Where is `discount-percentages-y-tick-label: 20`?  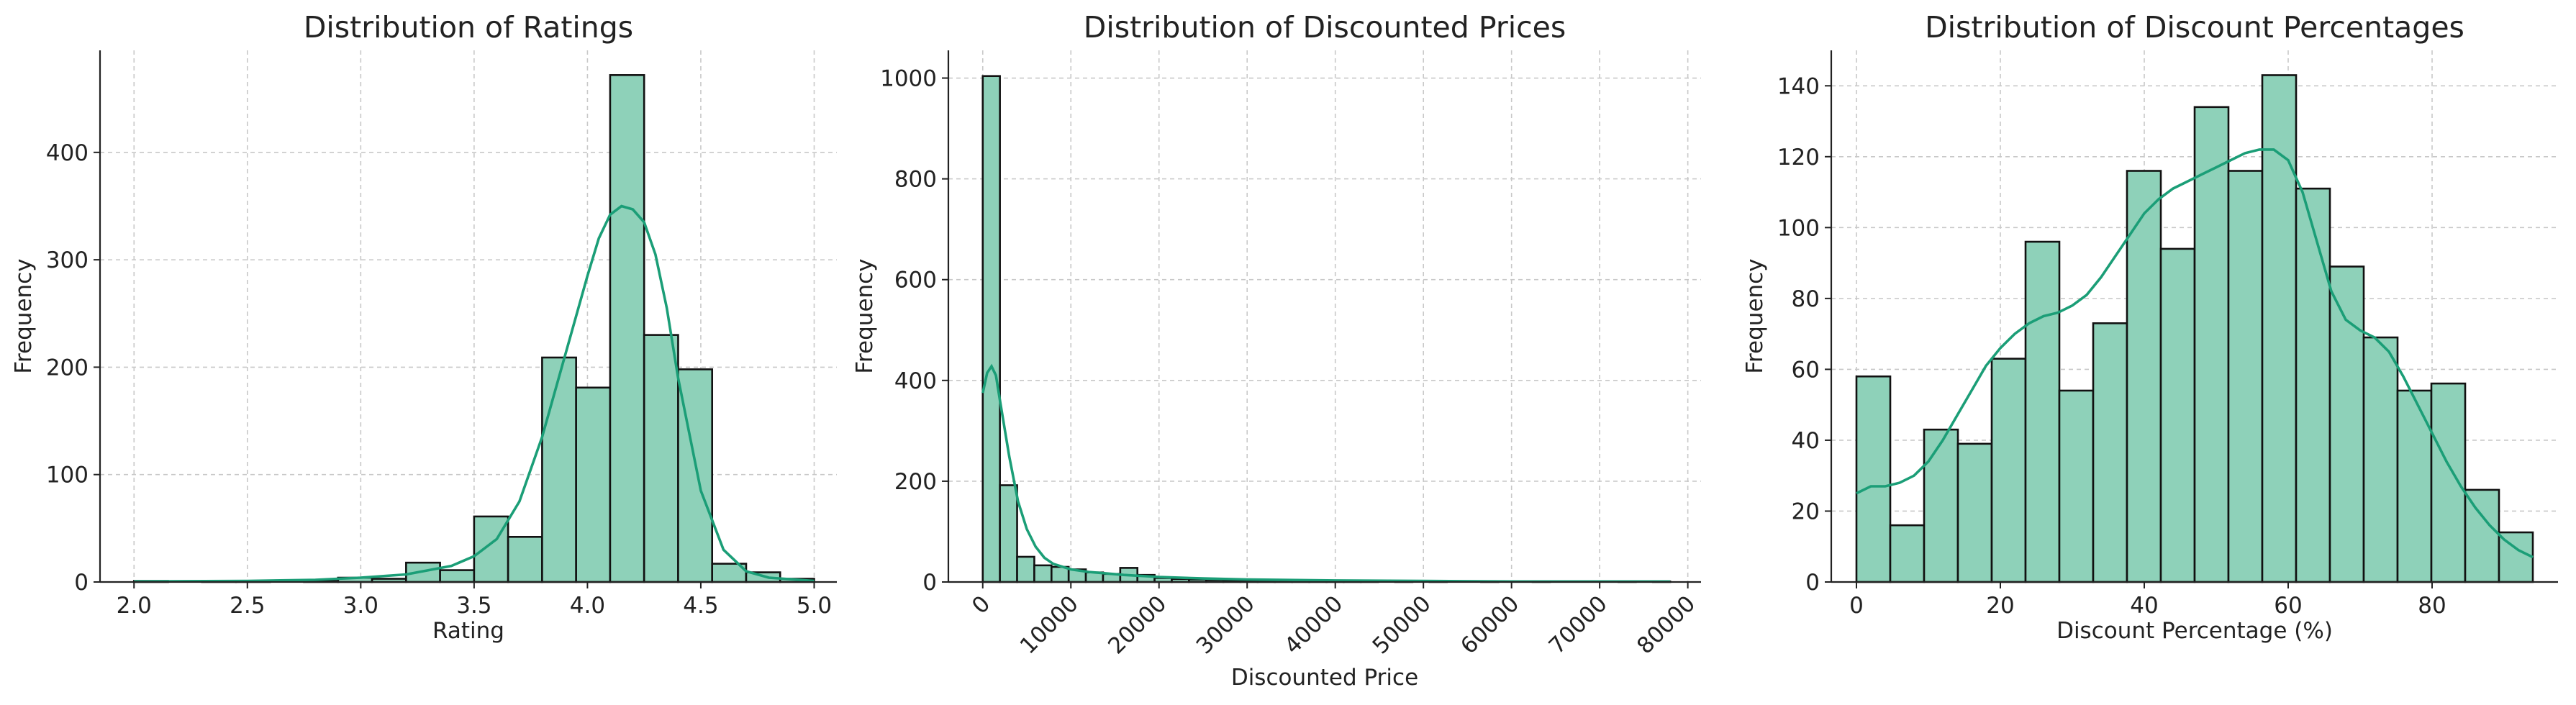
discount-percentages-y-tick-label: 20 is located at coordinates (1806, 511).